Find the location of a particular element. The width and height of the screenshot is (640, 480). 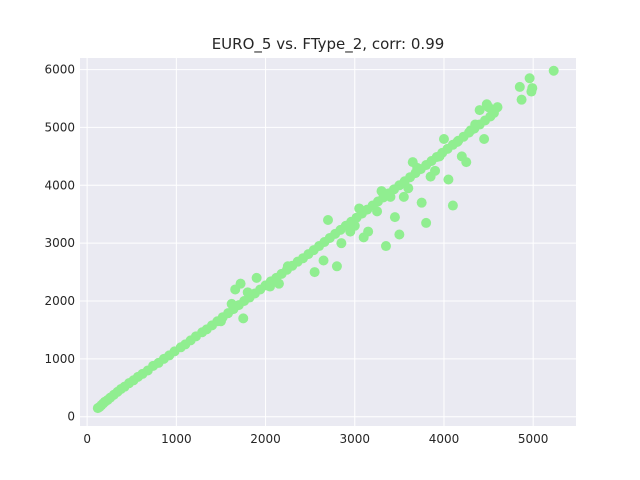

y-tick-label: 6000 is located at coordinates (59, 70).